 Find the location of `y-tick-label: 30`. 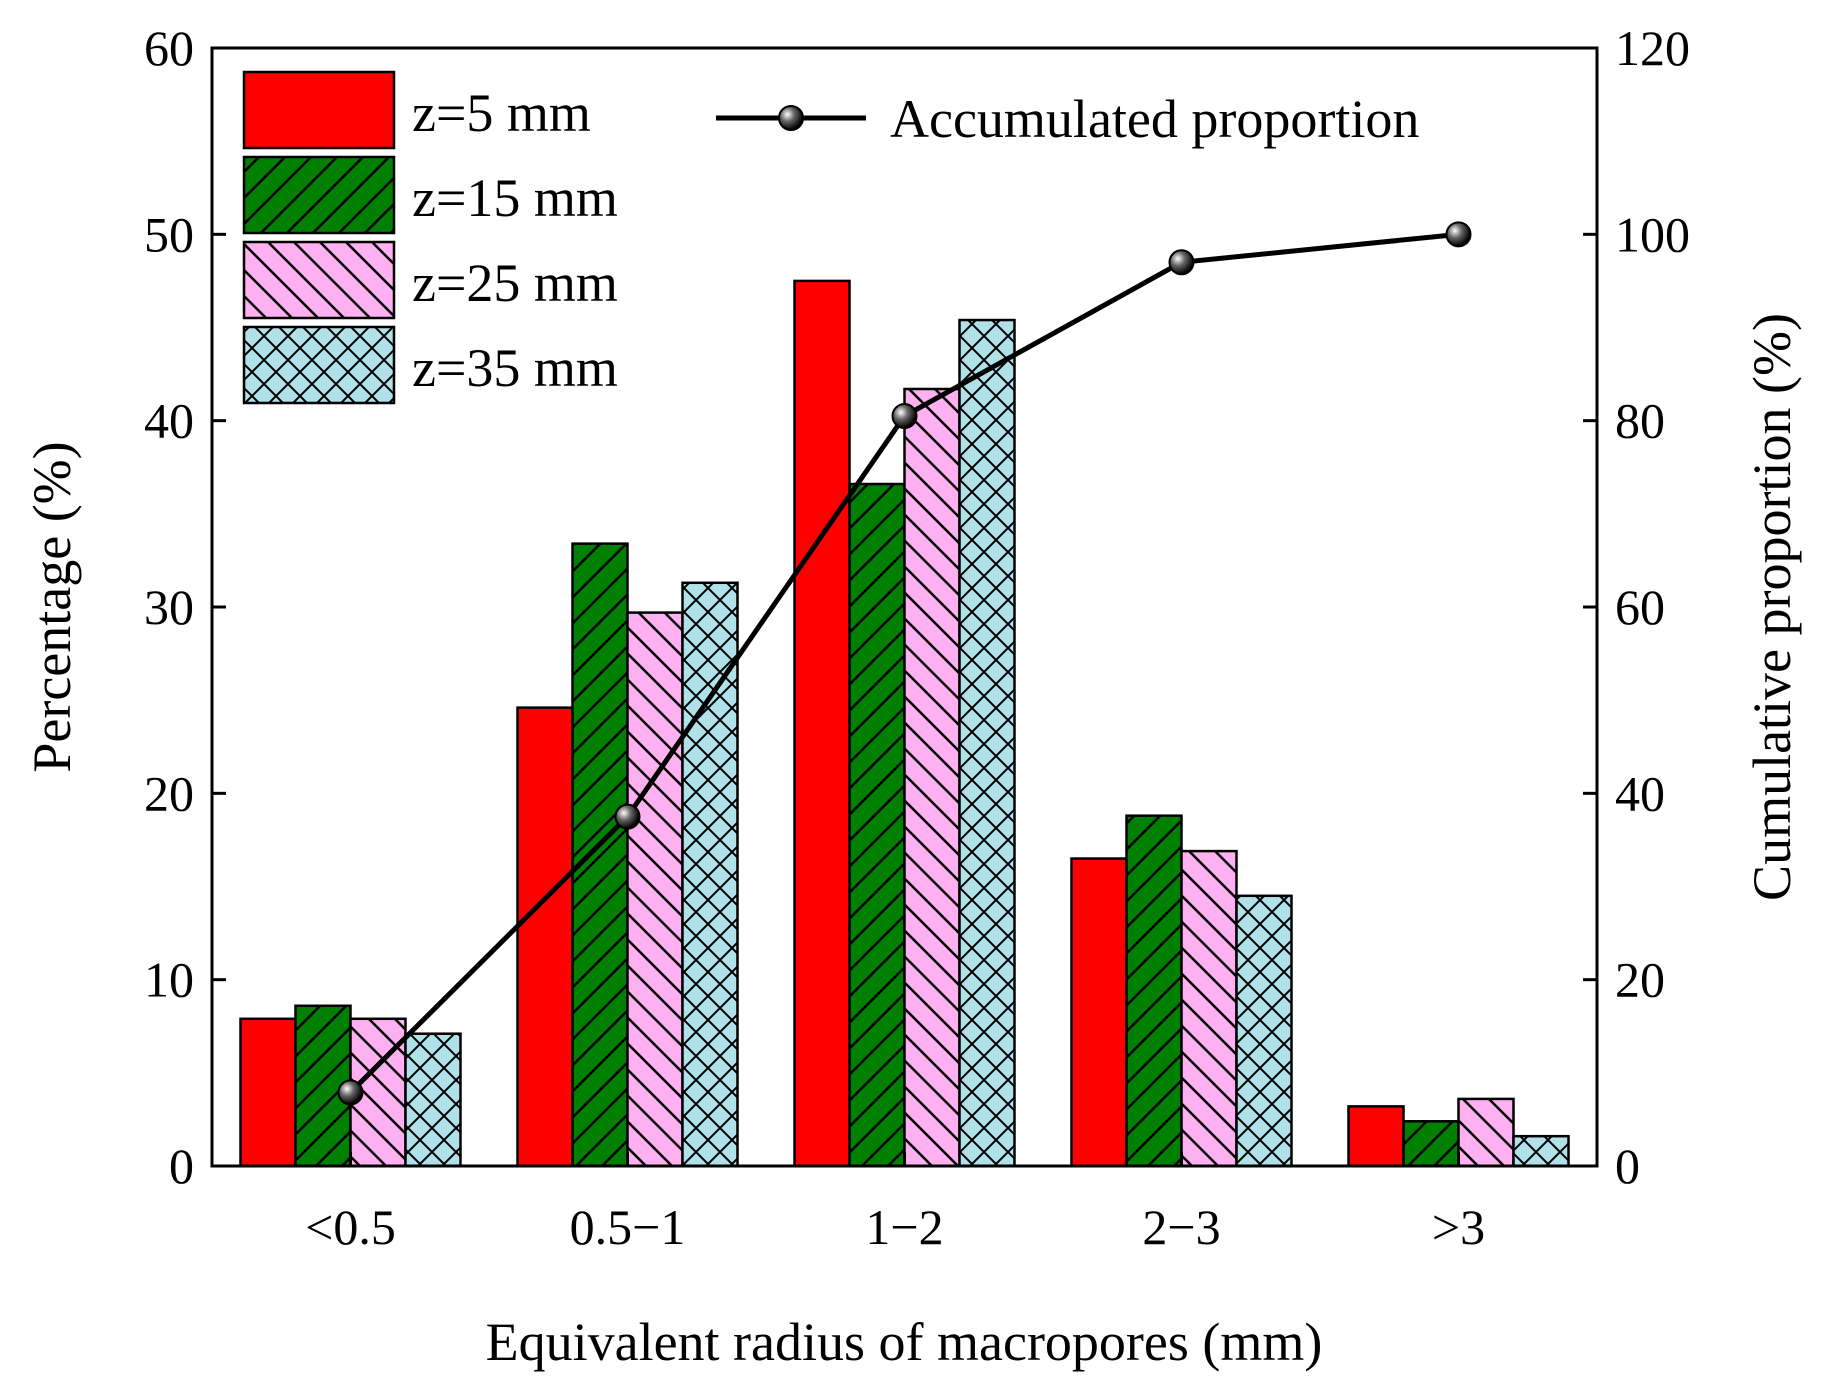

y-tick-label: 30 is located at coordinates (169, 607).